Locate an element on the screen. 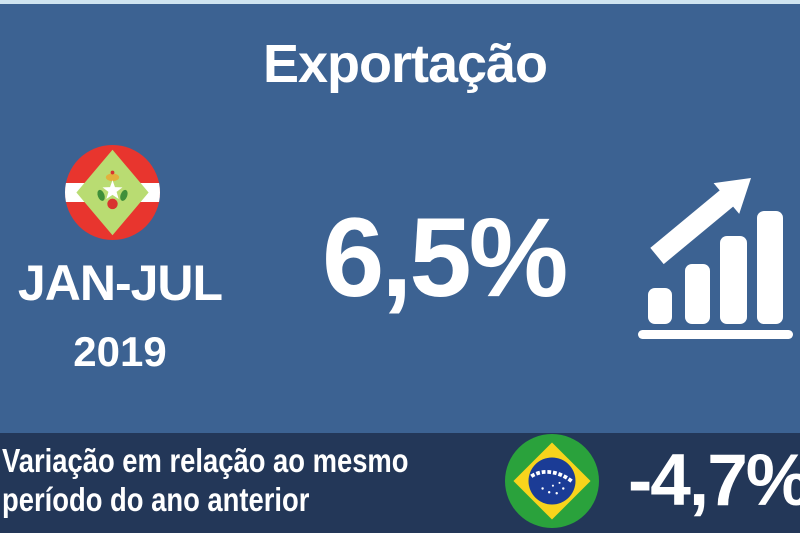 The width and height of the screenshot is (800, 533). rising-bar-chart-arrow-icon is located at coordinates (716, 254).